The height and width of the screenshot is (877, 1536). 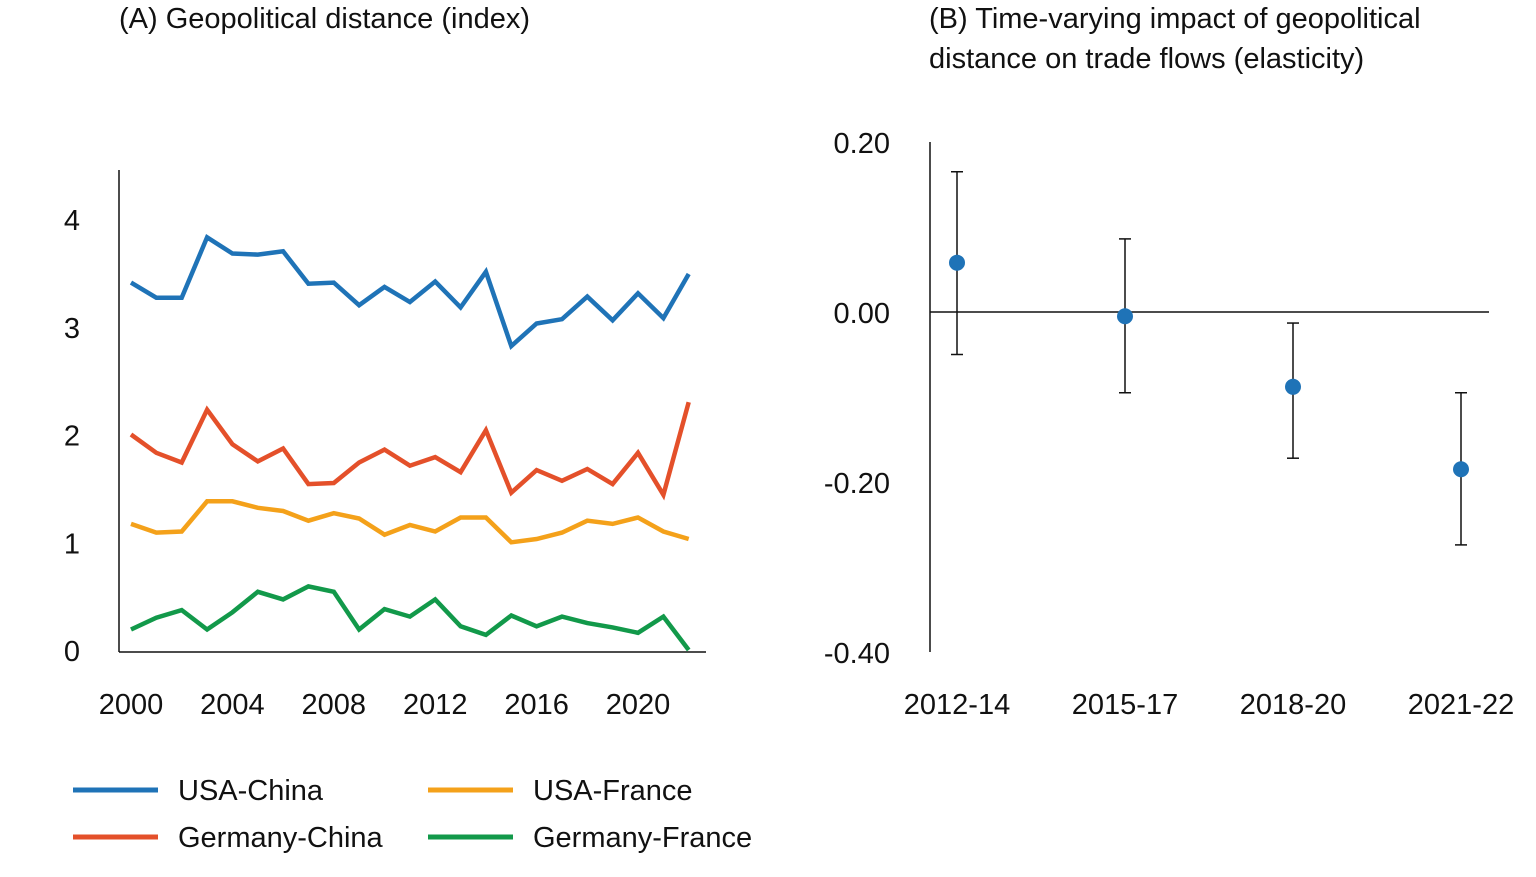 What do you see at coordinates (536, 705) in the screenshot?
I see `x-tick-label: 2016` at bounding box center [536, 705].